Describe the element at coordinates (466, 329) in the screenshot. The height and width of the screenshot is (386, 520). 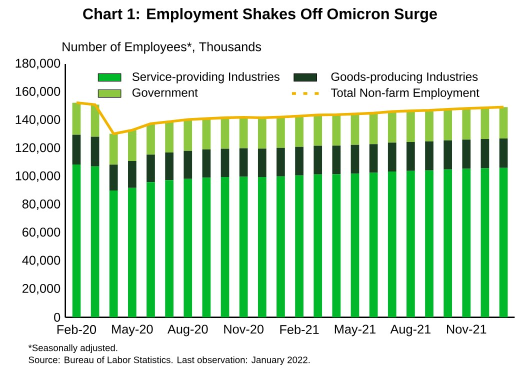
I see `x-tick-label: Nov-21` at that location.